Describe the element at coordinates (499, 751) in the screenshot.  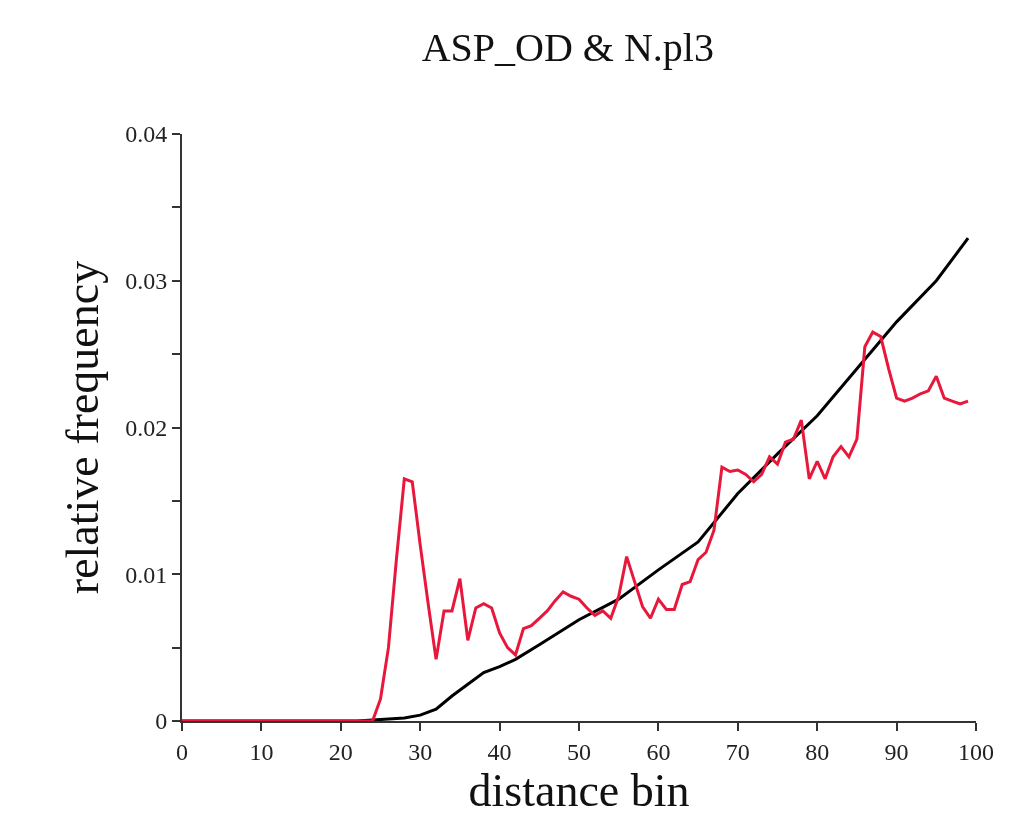
I see `x-tick-label: 40` at that location.